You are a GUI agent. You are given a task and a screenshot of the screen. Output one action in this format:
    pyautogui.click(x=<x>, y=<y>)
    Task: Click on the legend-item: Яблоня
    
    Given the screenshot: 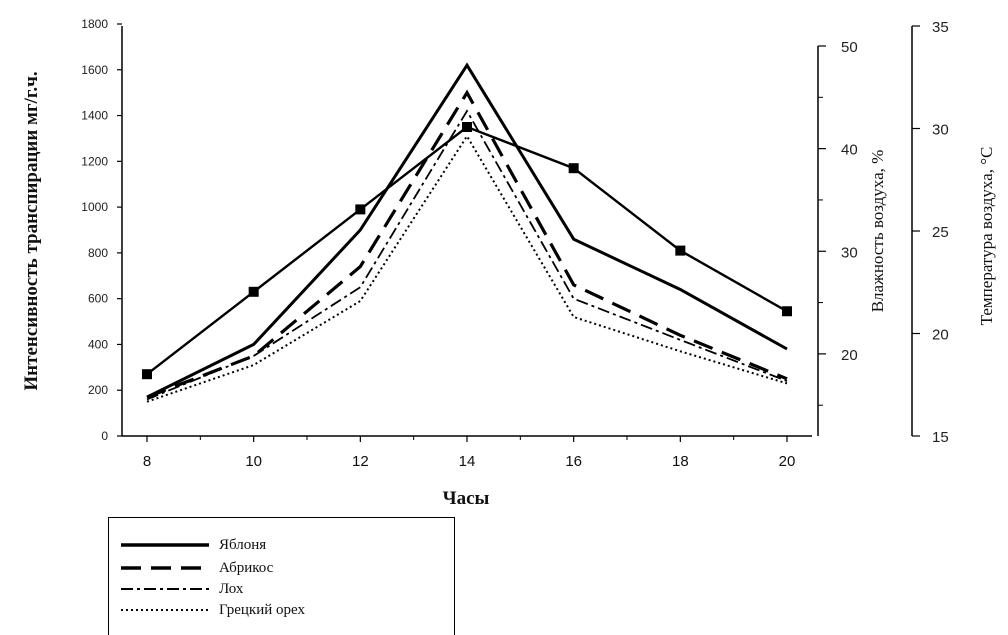 What is the action you would take?
    pyautogui.click(x=192, y=545)
    